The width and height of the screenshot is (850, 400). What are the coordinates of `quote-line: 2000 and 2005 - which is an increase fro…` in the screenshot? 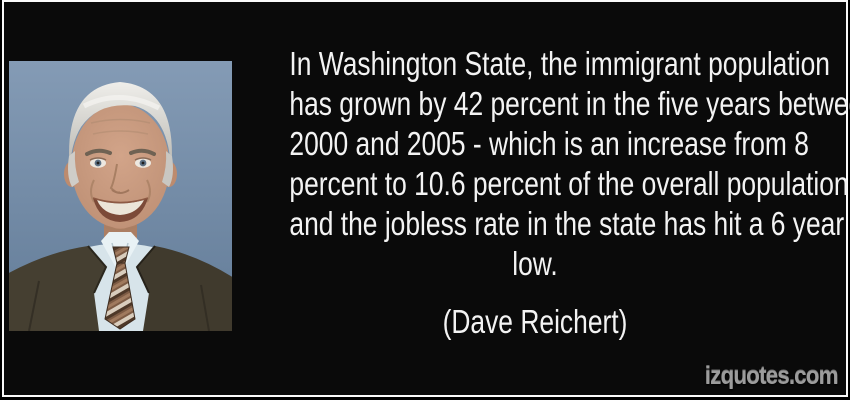 It's located at (549, 143).